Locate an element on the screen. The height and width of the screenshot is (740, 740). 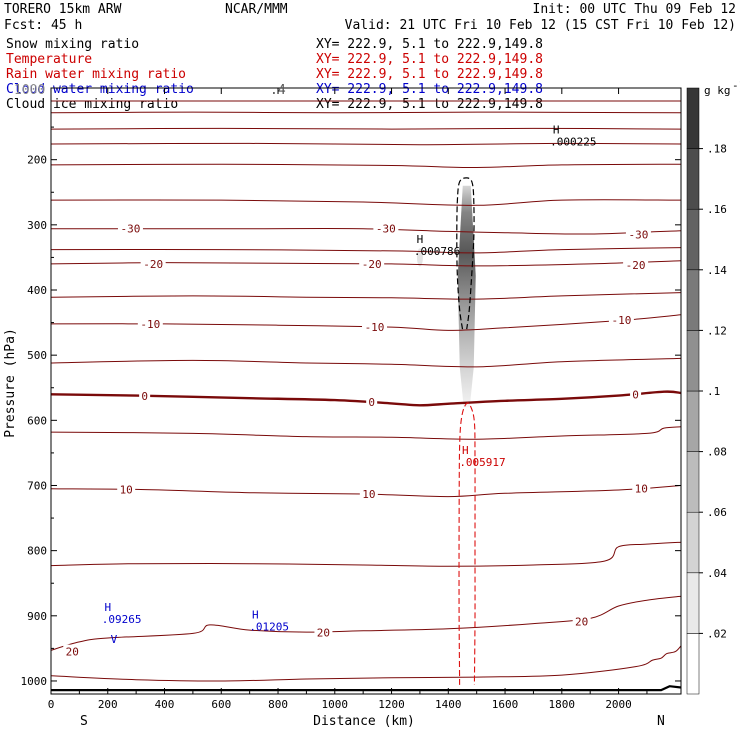
x-tick-label: 2000 is located at coordinates (618, 704).